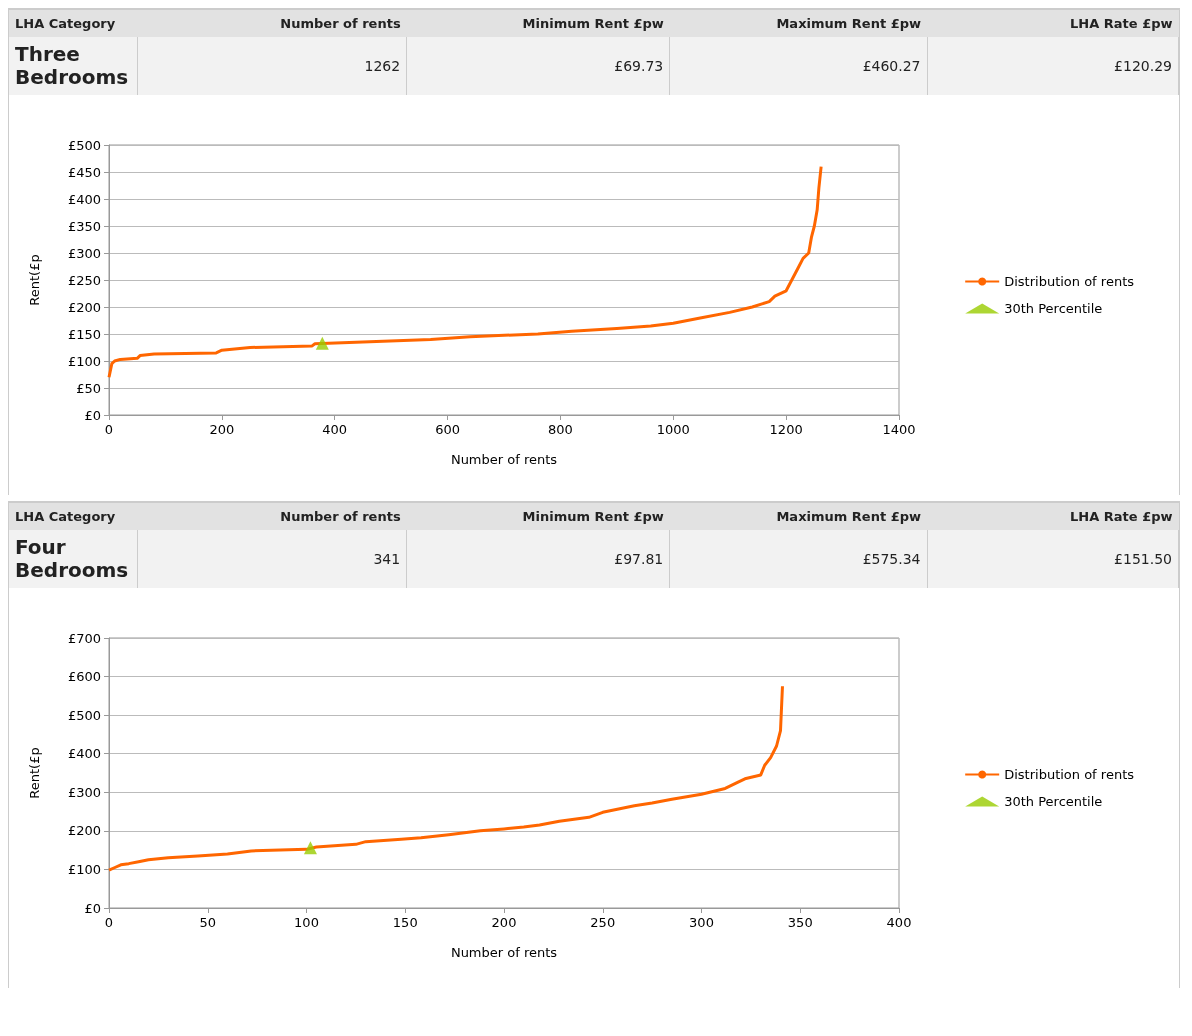 This screenshot has width=1192, height=1036. Describe the element at coordinates (701, 922) in the screenshot. I see `x-tick-label: 300` at that location.